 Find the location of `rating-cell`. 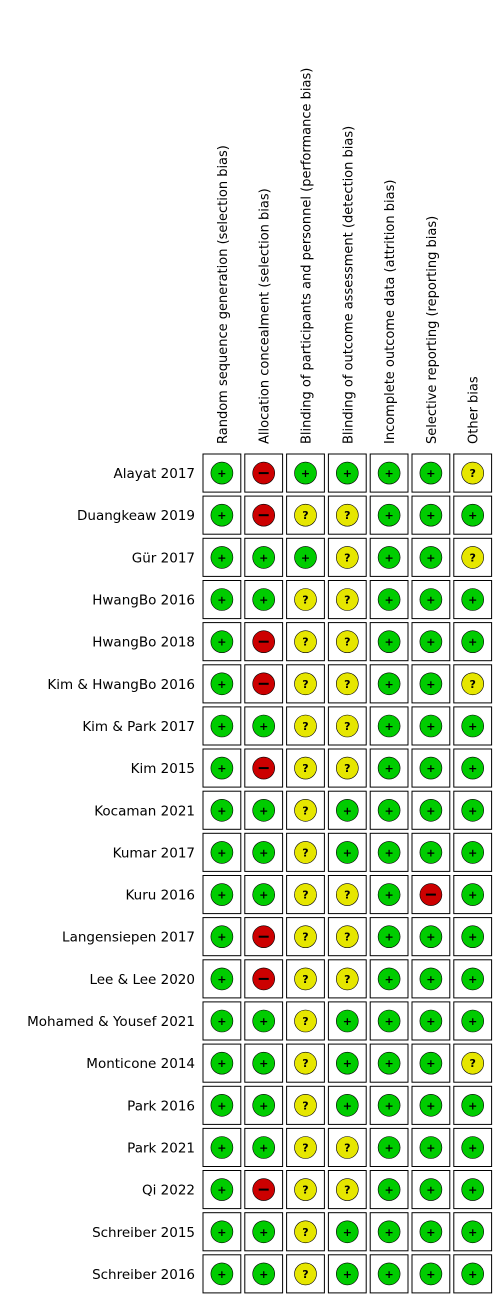

rating-cell is located at coordinates (264, 515).